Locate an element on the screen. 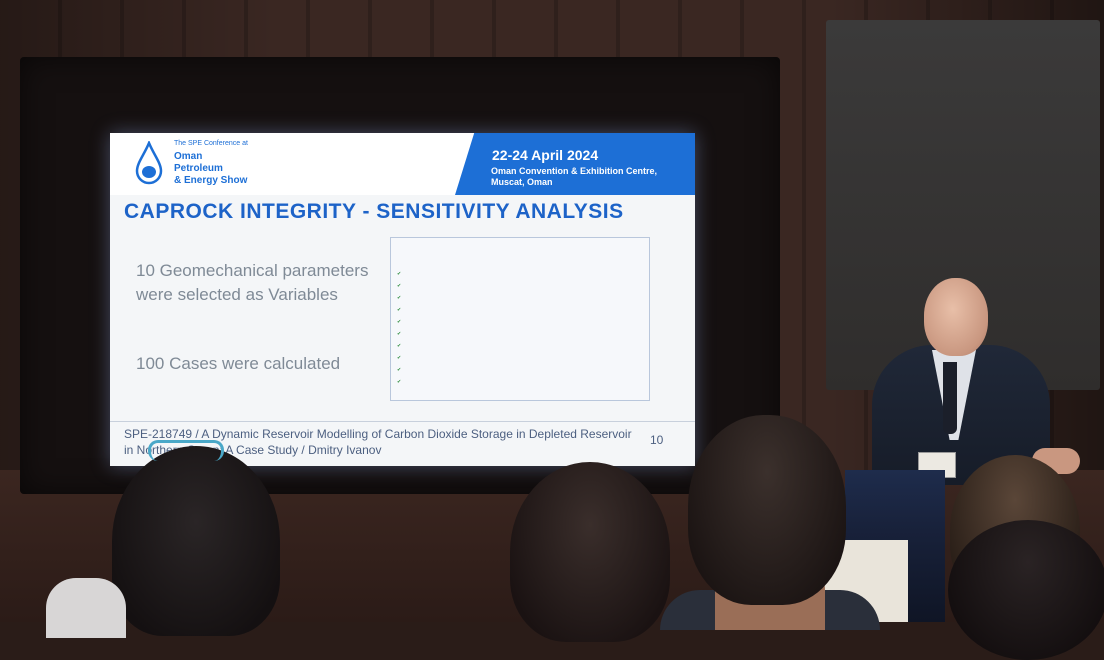 The height and width of the screenshot is (660, 1104). footer-divider is located at coordinates (402, 421).